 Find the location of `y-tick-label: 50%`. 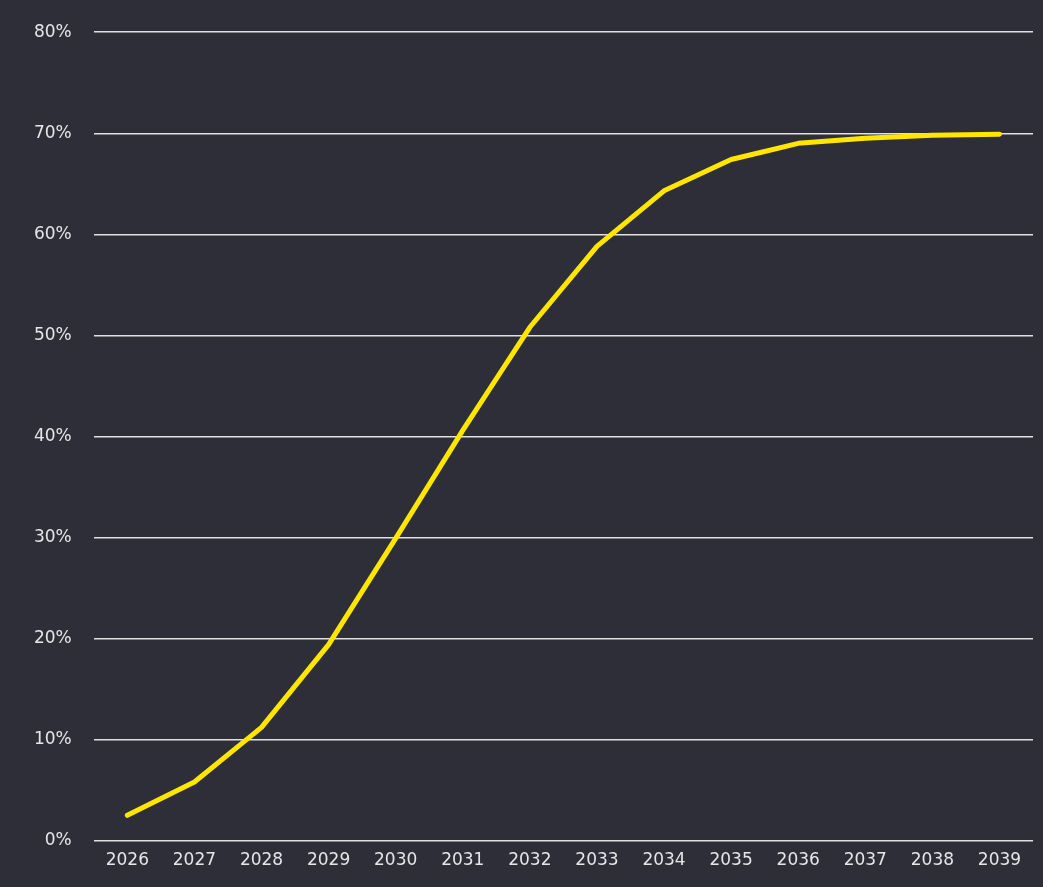

y-tick-label: 50% is located at coordinates (52, 333).